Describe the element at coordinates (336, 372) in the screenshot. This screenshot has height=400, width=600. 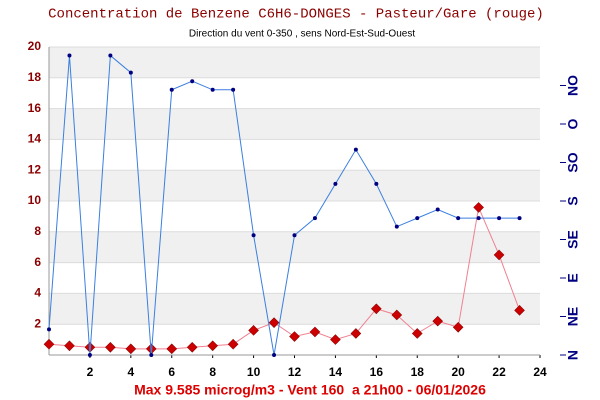
I see `x-tick-label: 14` at that location.